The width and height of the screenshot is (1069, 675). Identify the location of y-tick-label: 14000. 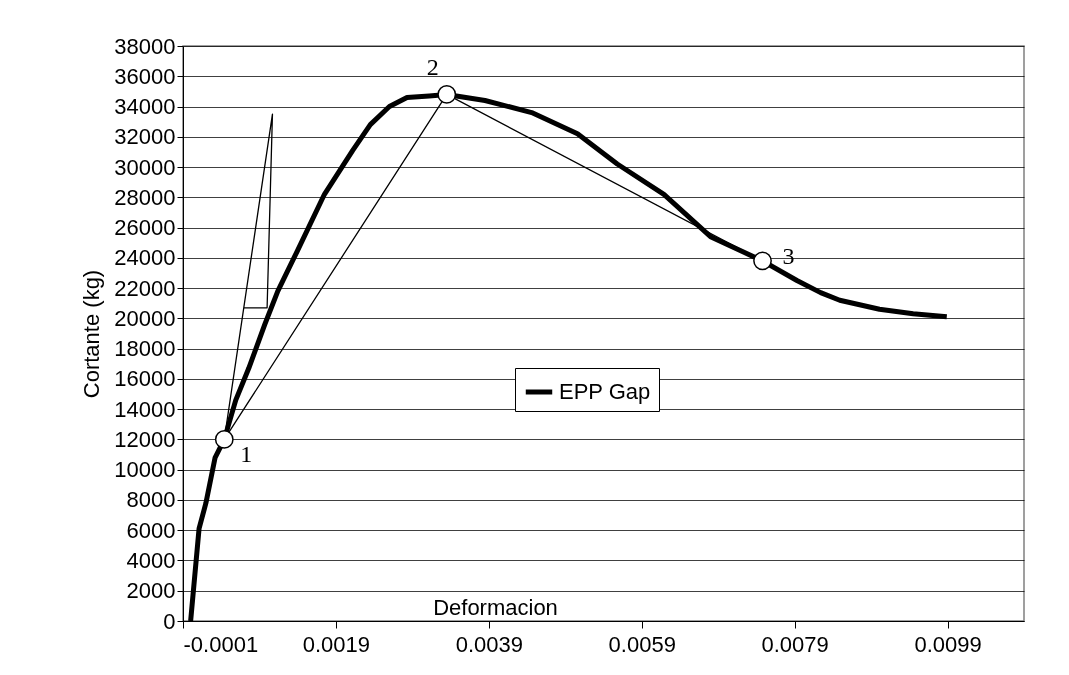
(145, 409).